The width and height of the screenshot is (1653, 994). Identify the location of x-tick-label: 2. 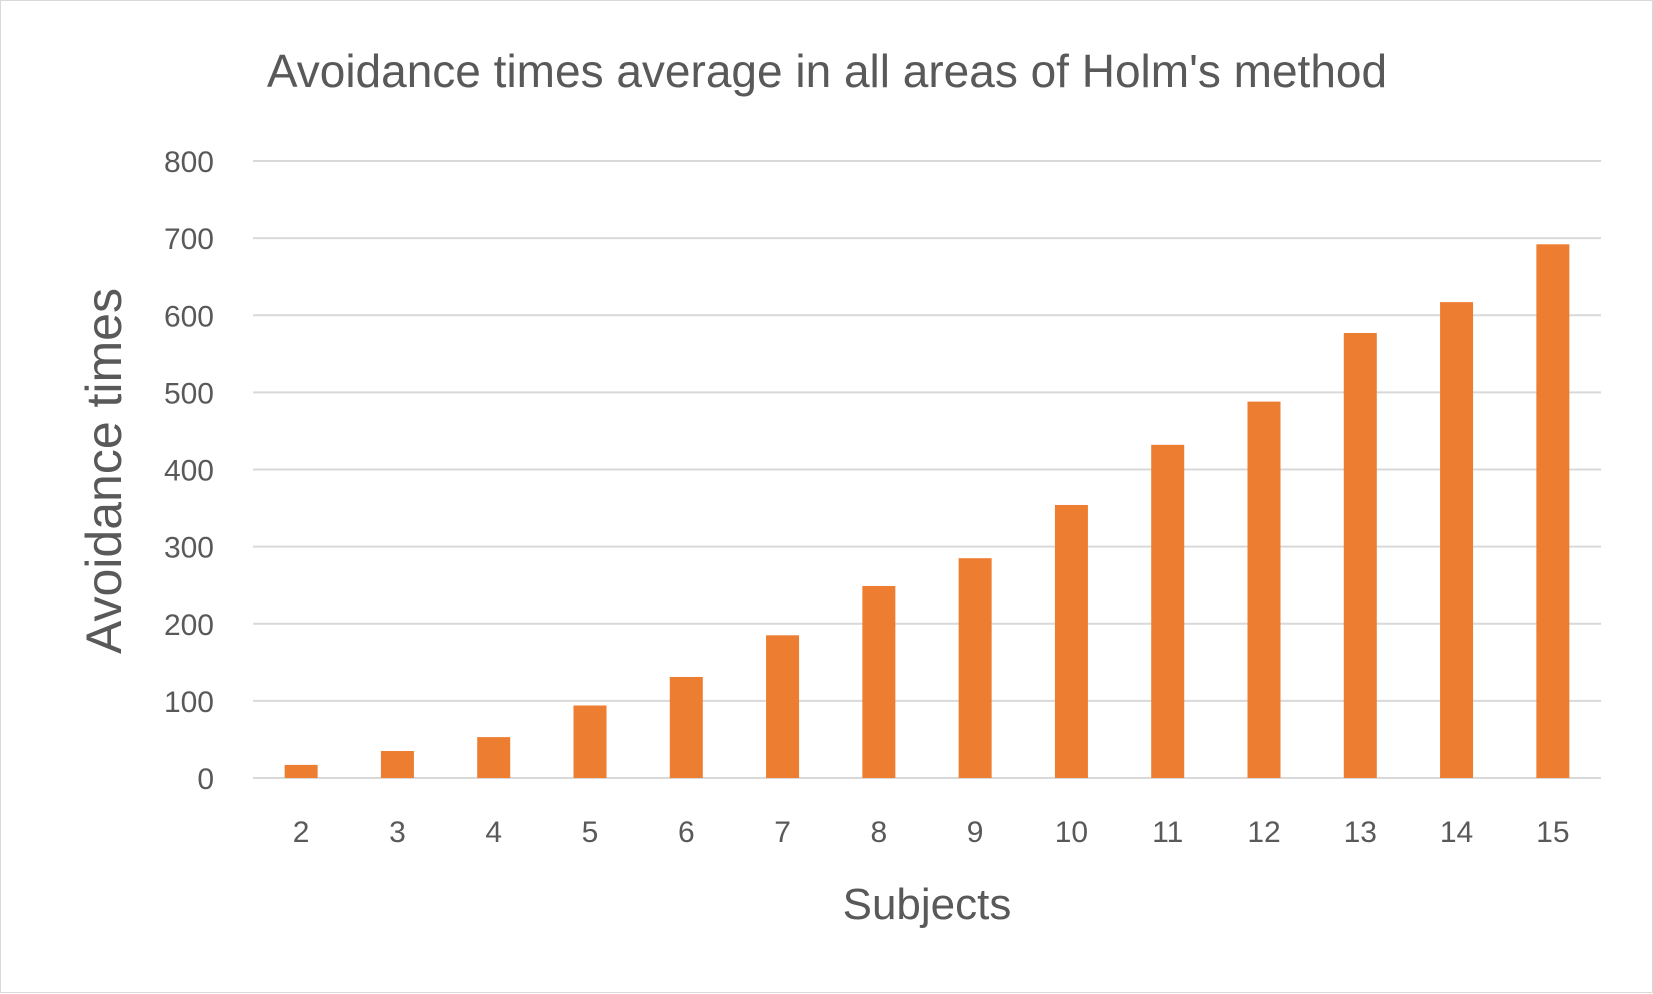
(301, 832).